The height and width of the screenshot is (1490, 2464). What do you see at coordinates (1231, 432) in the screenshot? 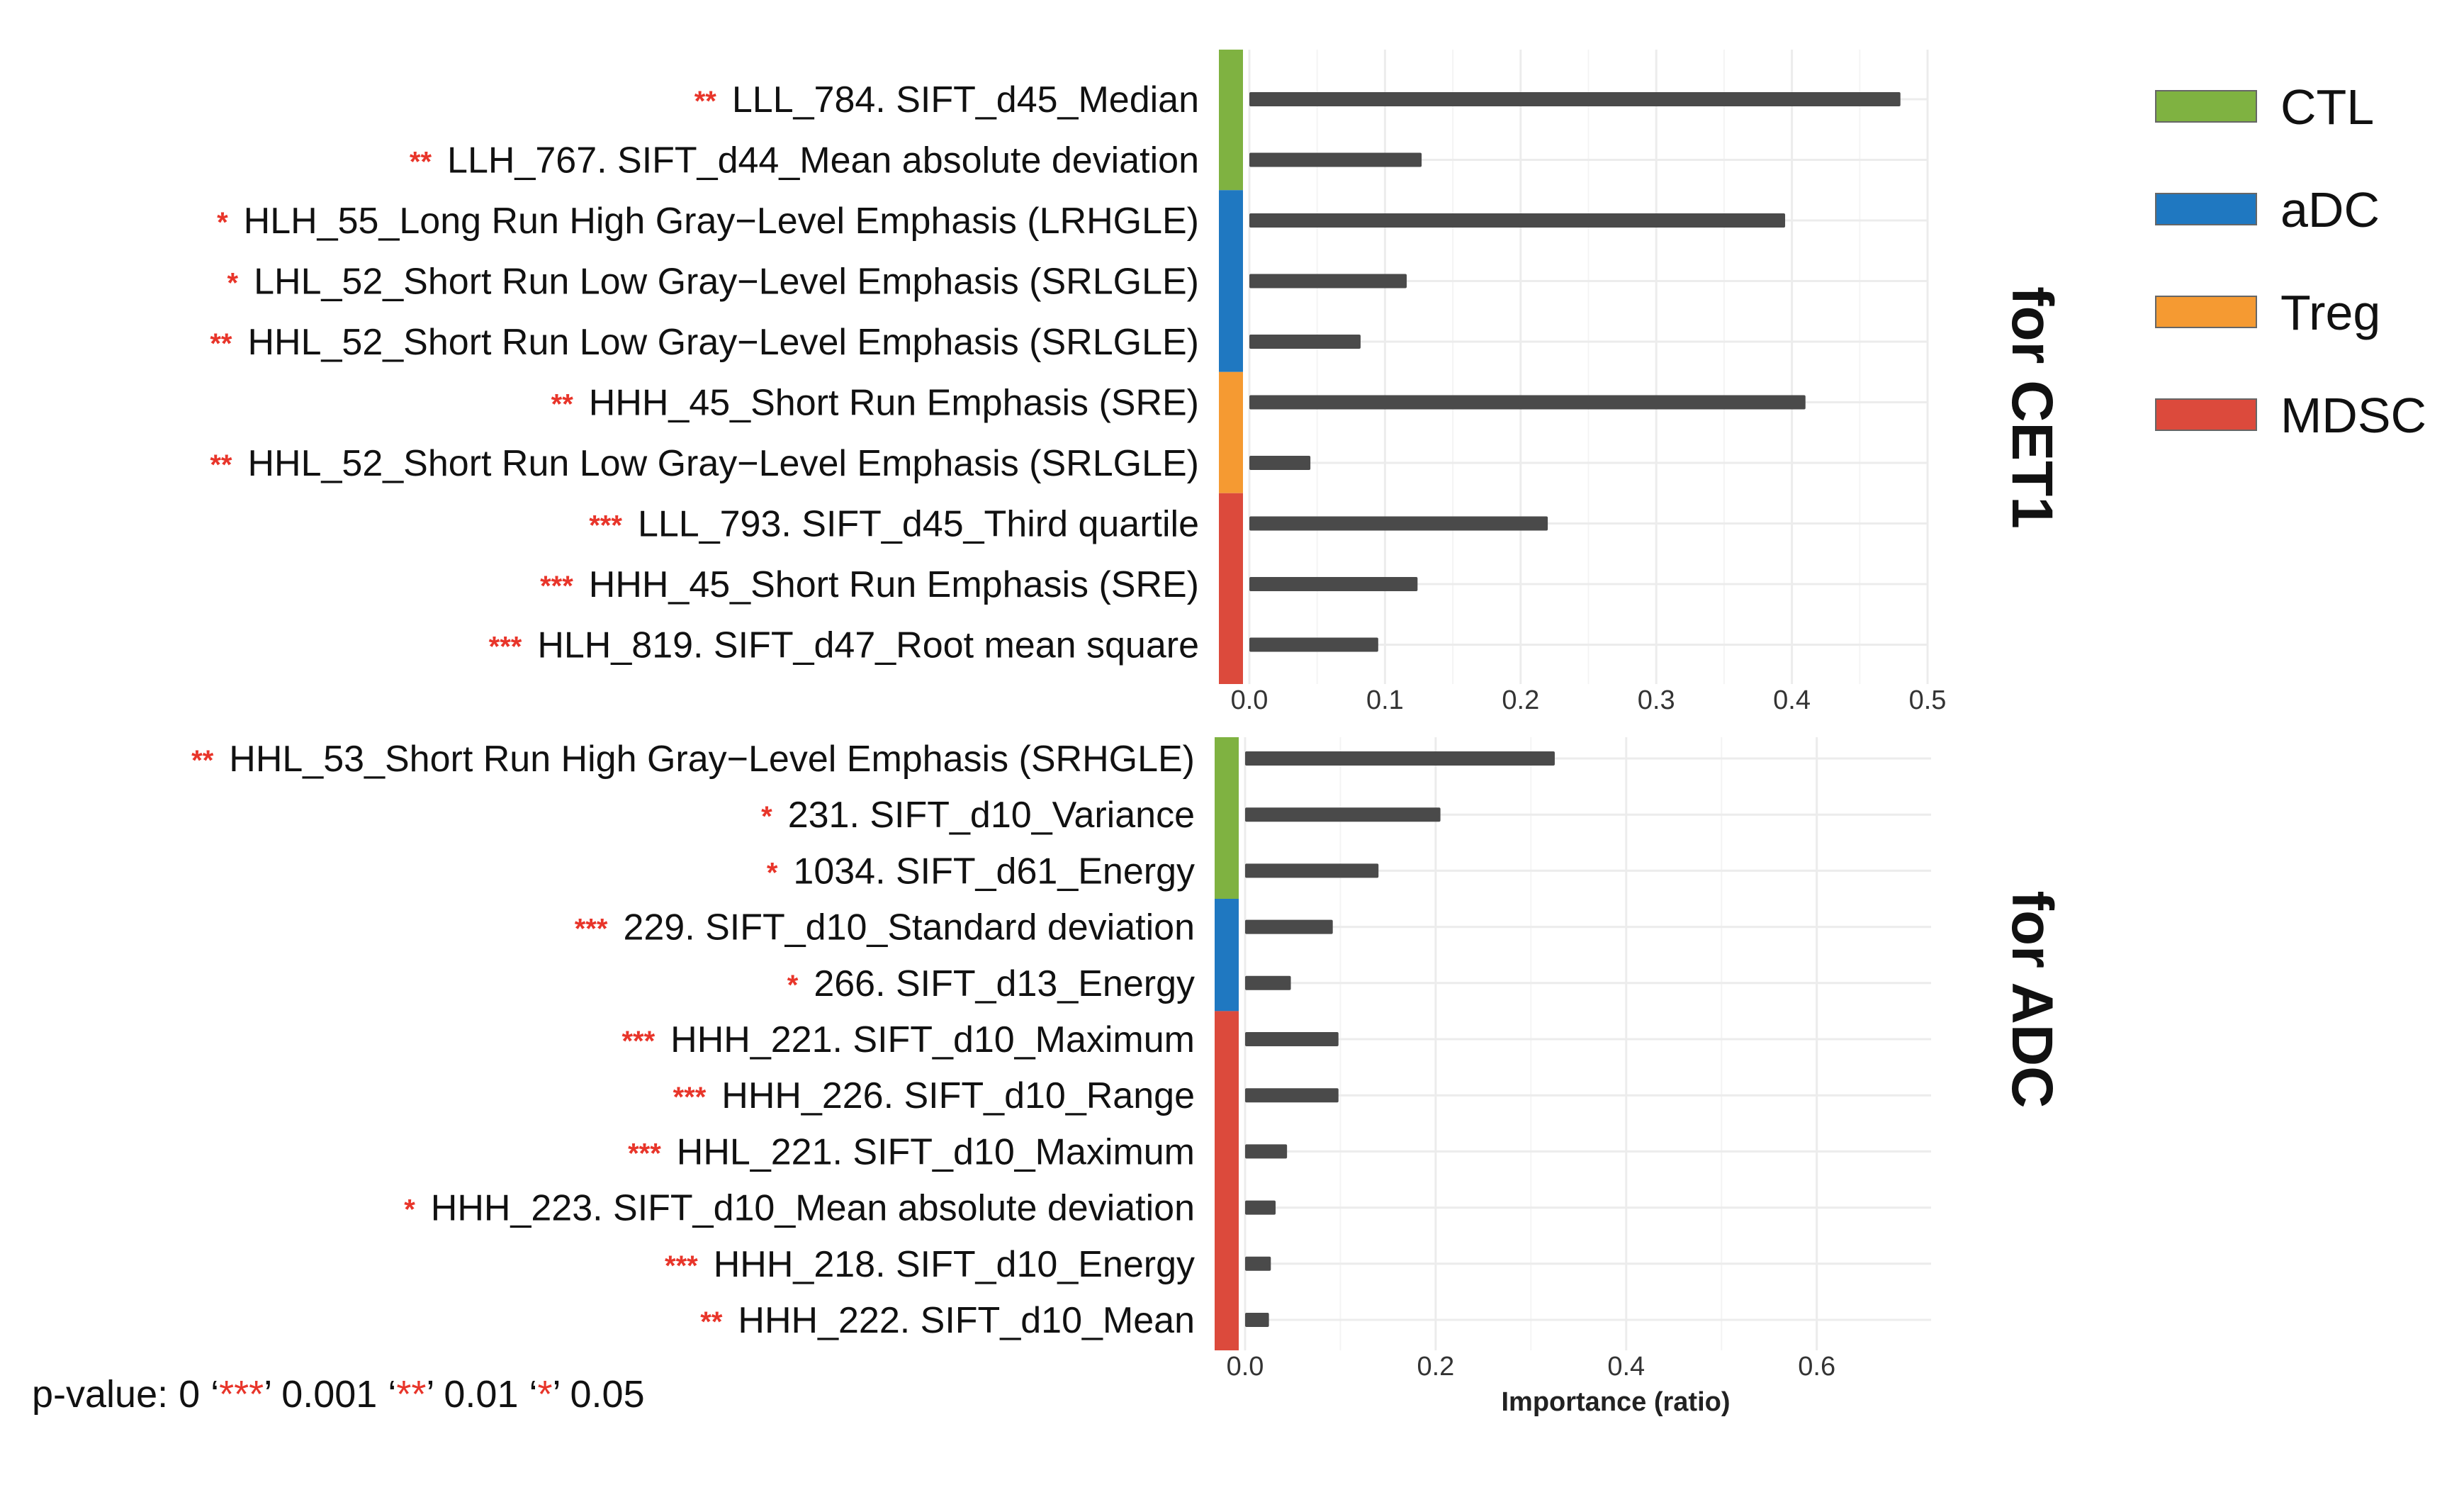
I see `group-strip-treg` at bounding box center [1231, 432].